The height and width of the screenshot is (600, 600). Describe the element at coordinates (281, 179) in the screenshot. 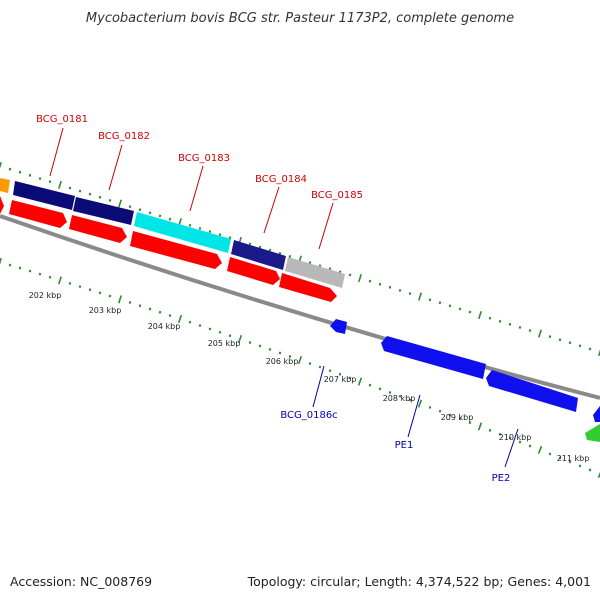

I see `label-bcg-0184: BCG_0184` at that location.